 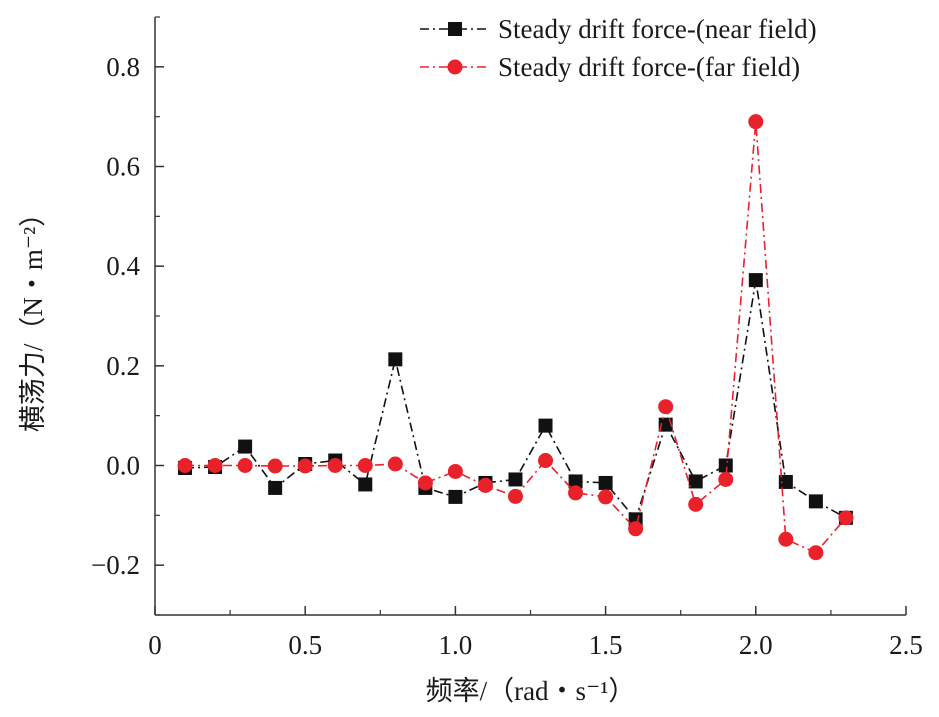 What do you see at coordinates (123, 466) in the screenshot?
I see `y-tick-label: 0.0` at bounding box center [123, 466].